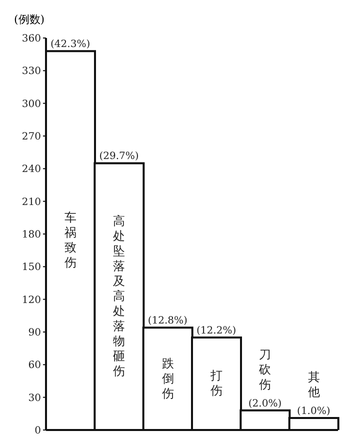 The height and width of the screenshot is (444, 352). Describe the element at coordinates (31, 104) in the screenshot. I see `y-tick-label: 300` at that location.